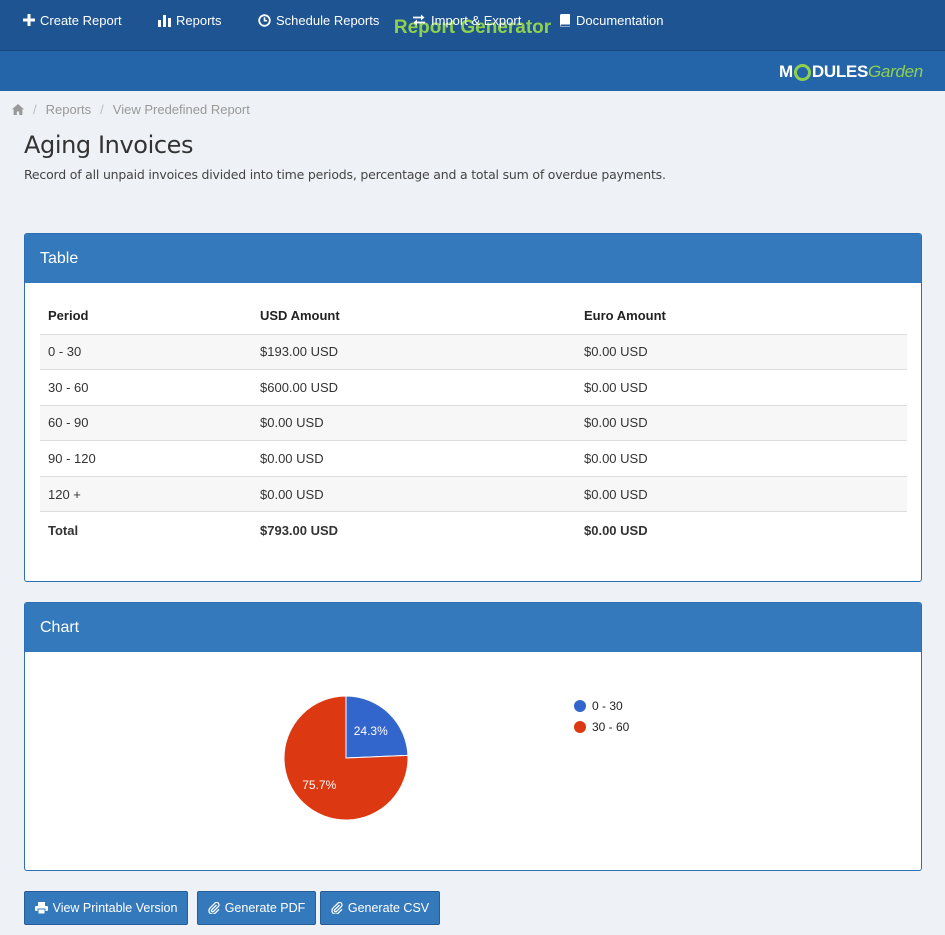  What do you see at coordinates (181, 109) in the screenshot?
I see `breadcrumb-current: View Predefined Report` at bounding box center [181, 109].